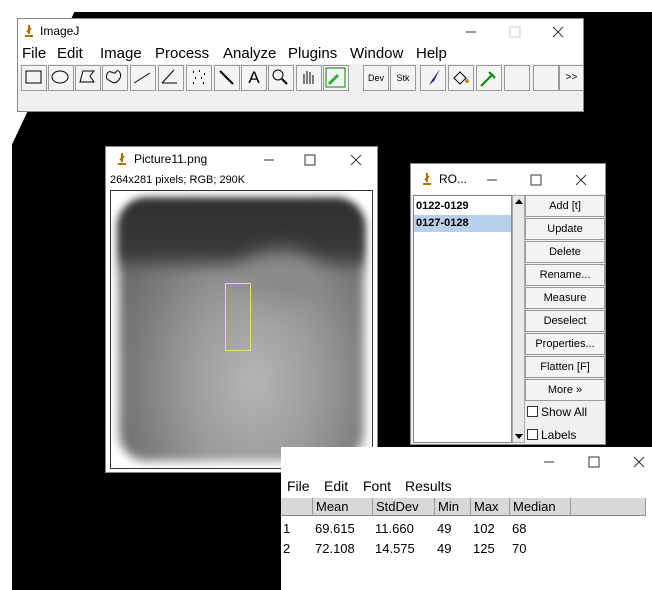 The image size is (652, 590). Describe the element at coordinates (300, 31) in the screenshot. I see `title-bar: ImageJ` at that location.